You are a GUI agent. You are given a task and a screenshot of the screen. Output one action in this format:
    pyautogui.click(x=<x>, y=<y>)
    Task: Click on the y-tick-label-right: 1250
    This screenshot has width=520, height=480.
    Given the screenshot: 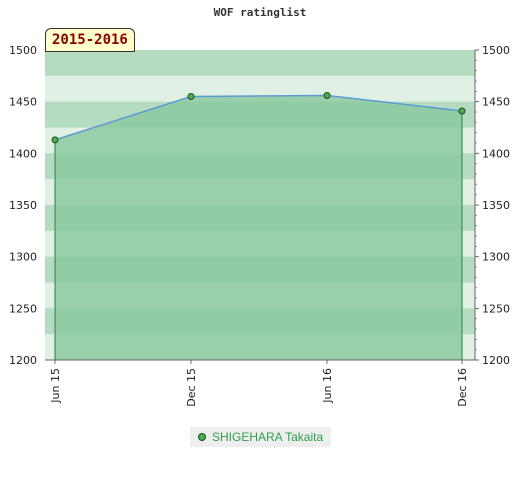 What is the action you would take?
    pyautogui.click(x=496, y=308)
    